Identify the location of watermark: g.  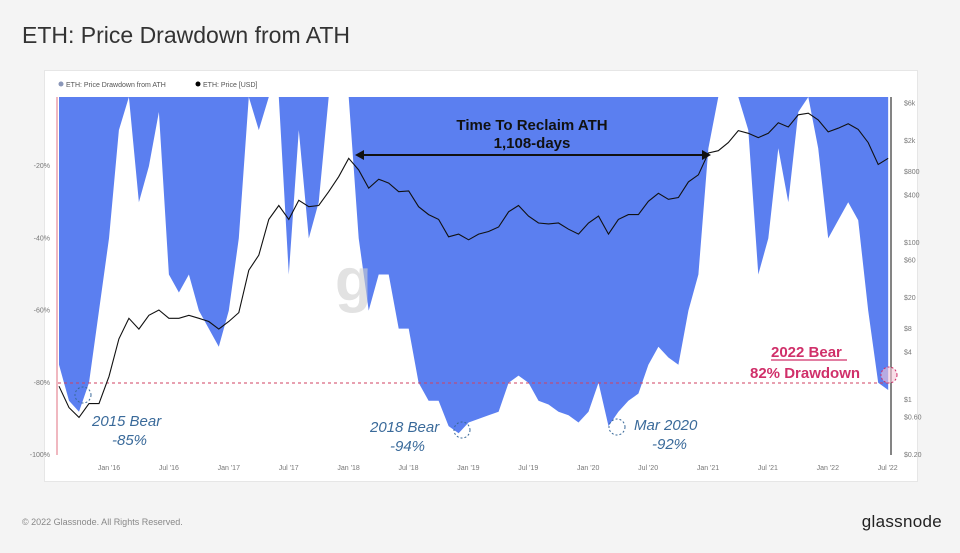
(353, 279).